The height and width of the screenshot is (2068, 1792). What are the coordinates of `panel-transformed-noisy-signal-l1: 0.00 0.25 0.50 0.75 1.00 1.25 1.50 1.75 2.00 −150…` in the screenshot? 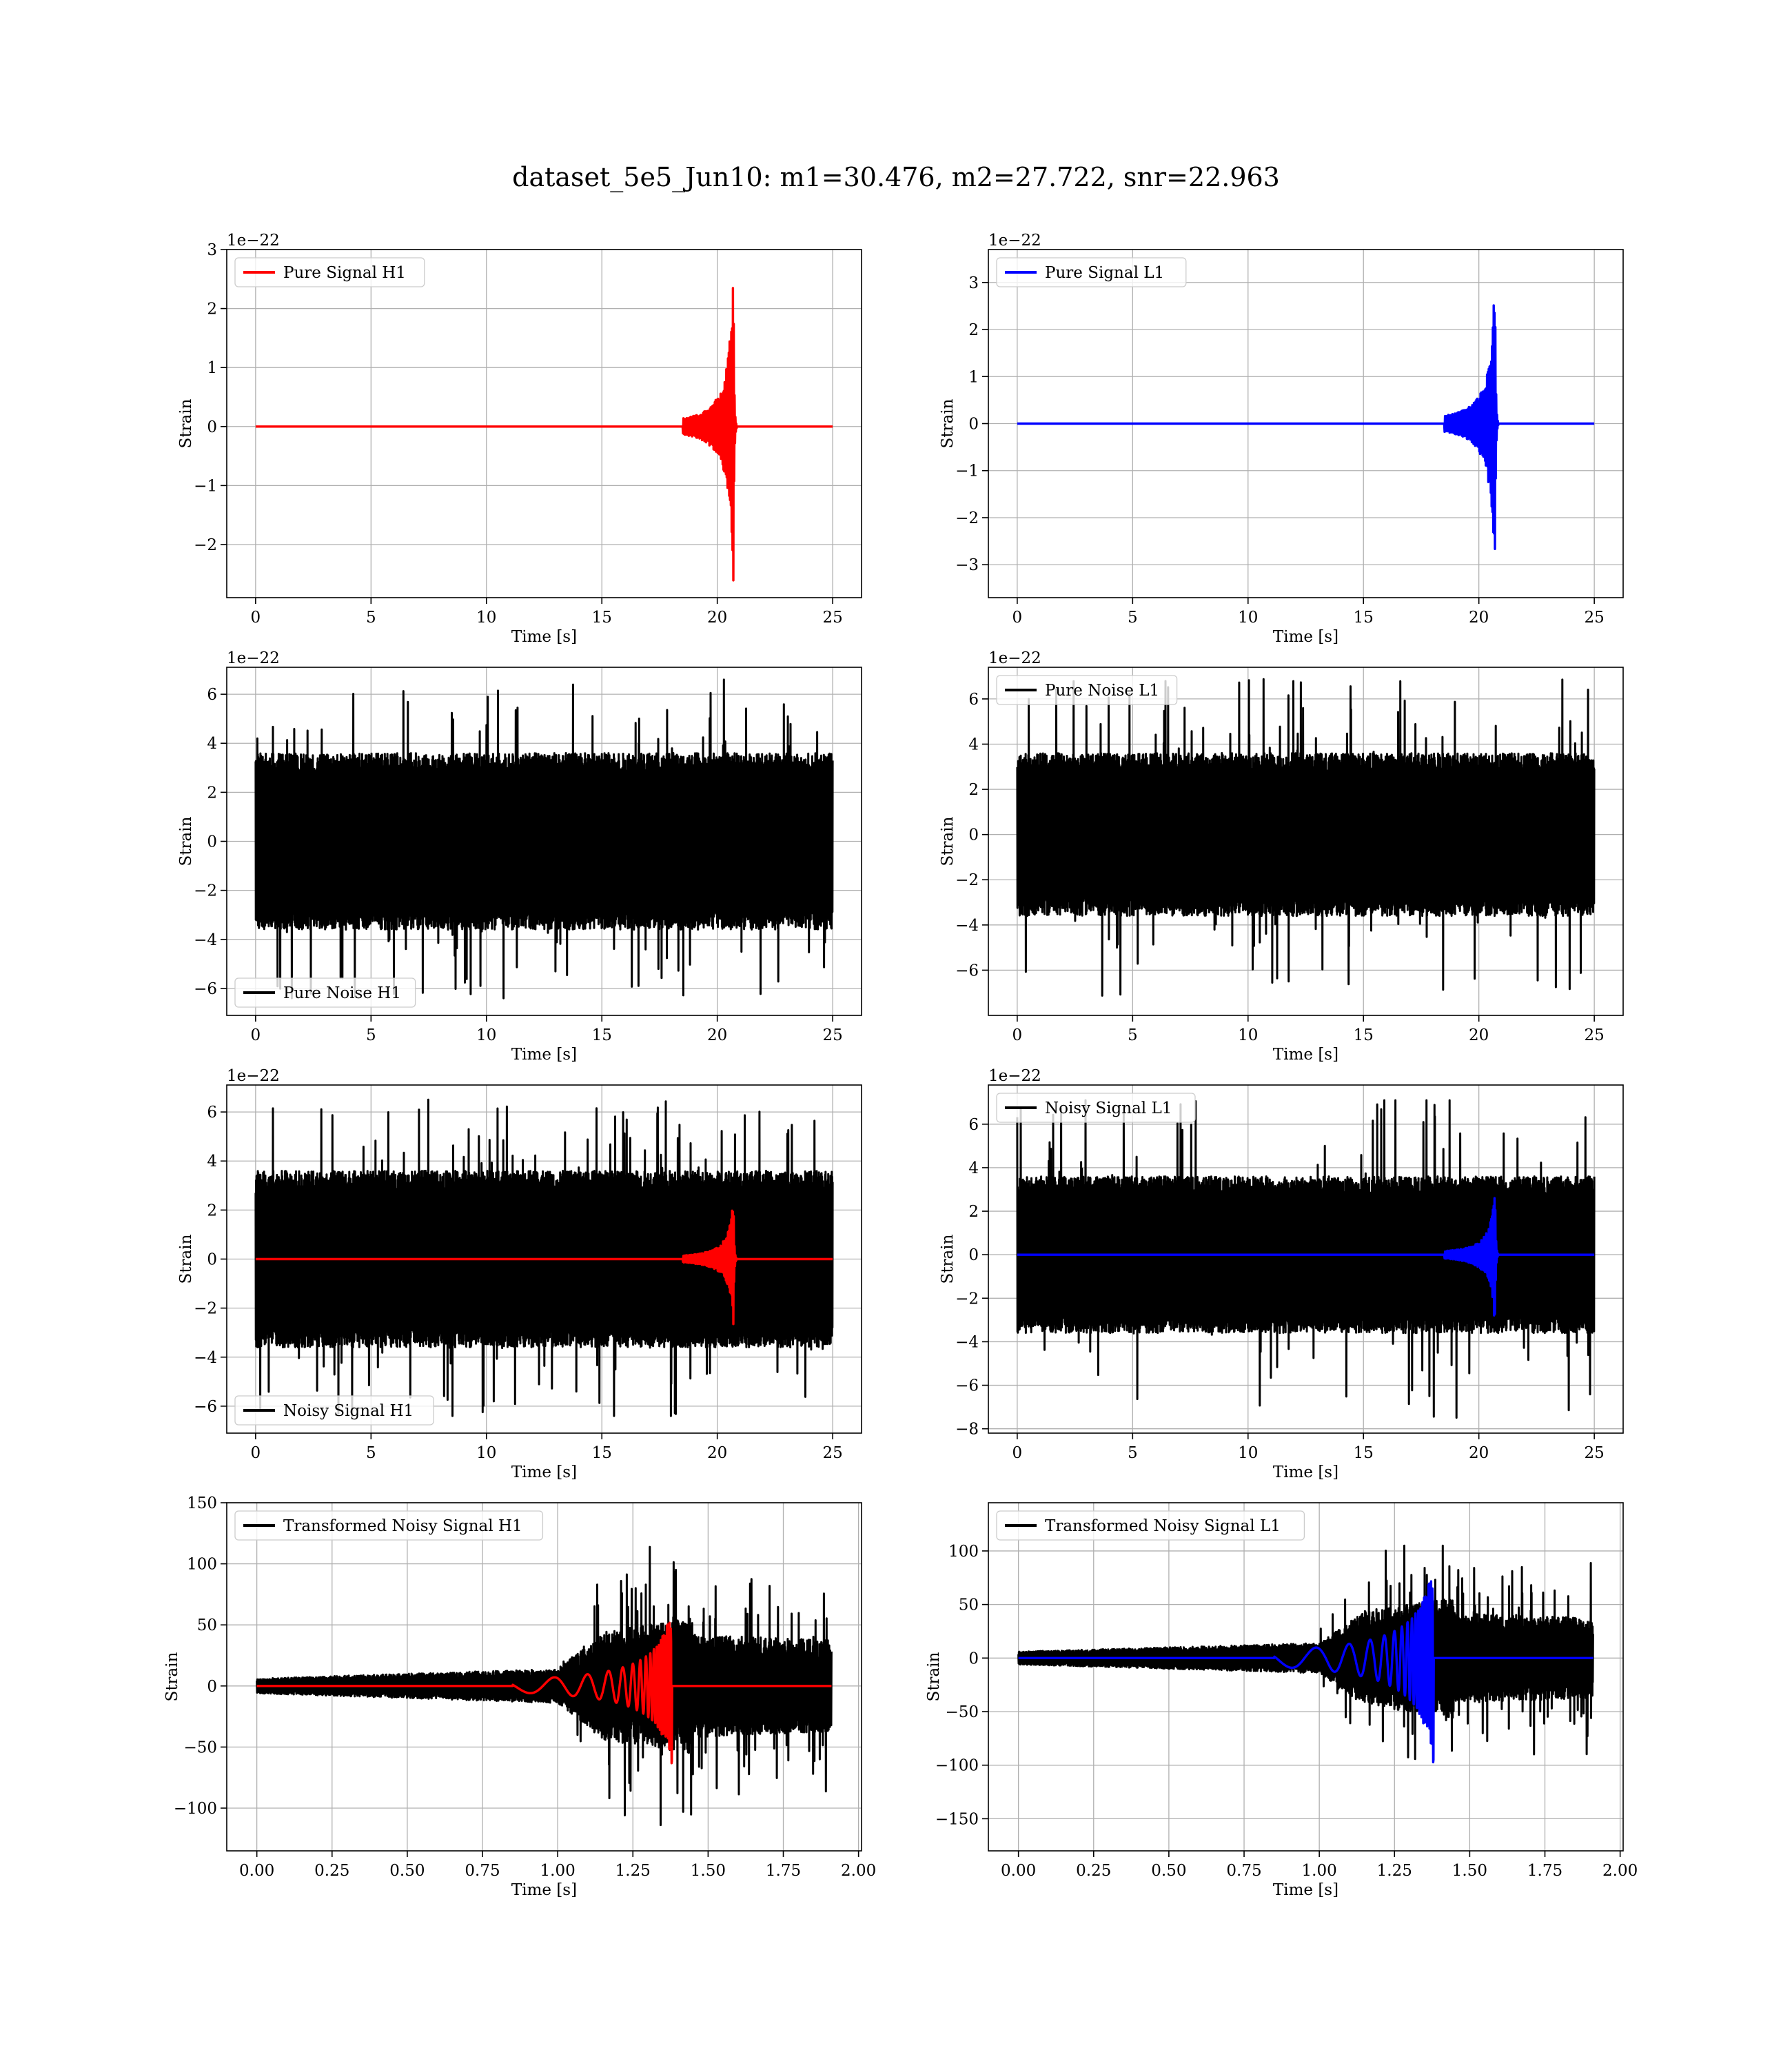 It's located at (1281, 1700).